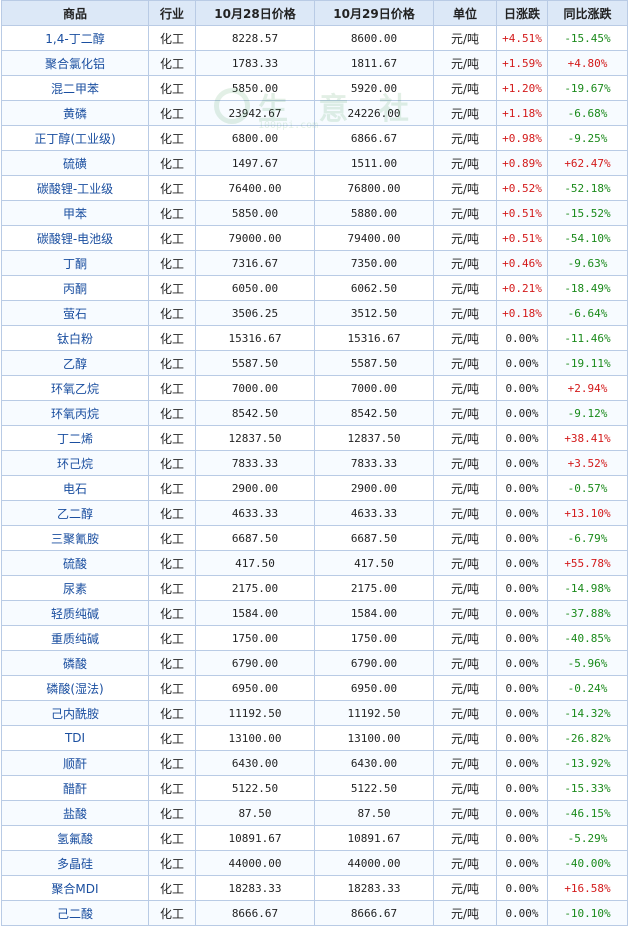 This screenshot has width=628, height=927. What do you see at coordinates (75, 488) in the screenshot?
I see `product-name: 电石` at bounding box center [75, 488].